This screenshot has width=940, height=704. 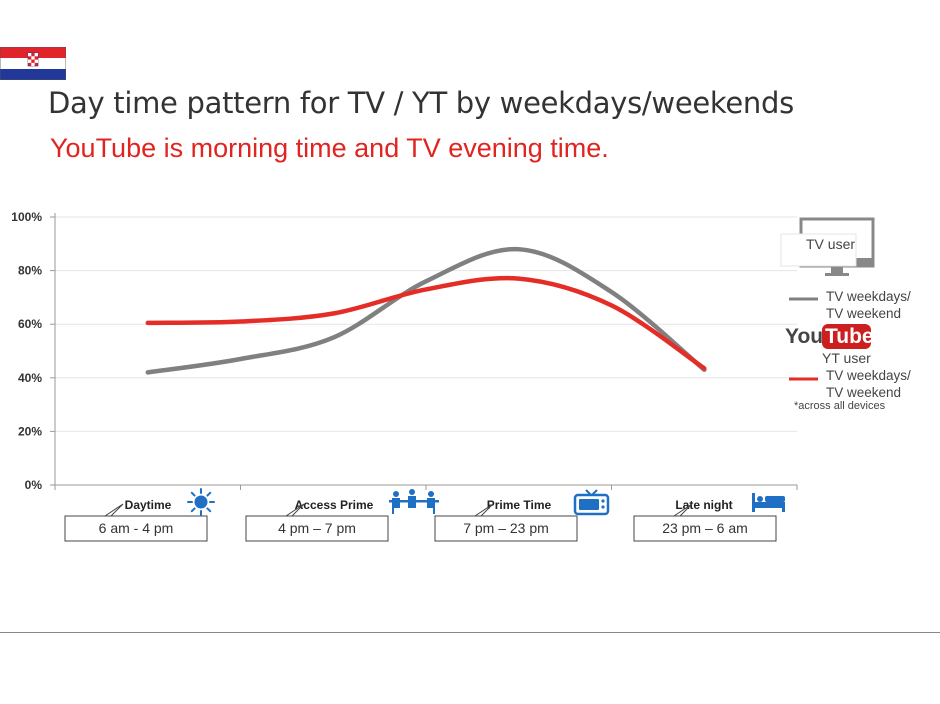 What do you see at coordinates (33, 63) in the screenshot?
I see `croatia-flag-icon` at bounding box center [33, 63].